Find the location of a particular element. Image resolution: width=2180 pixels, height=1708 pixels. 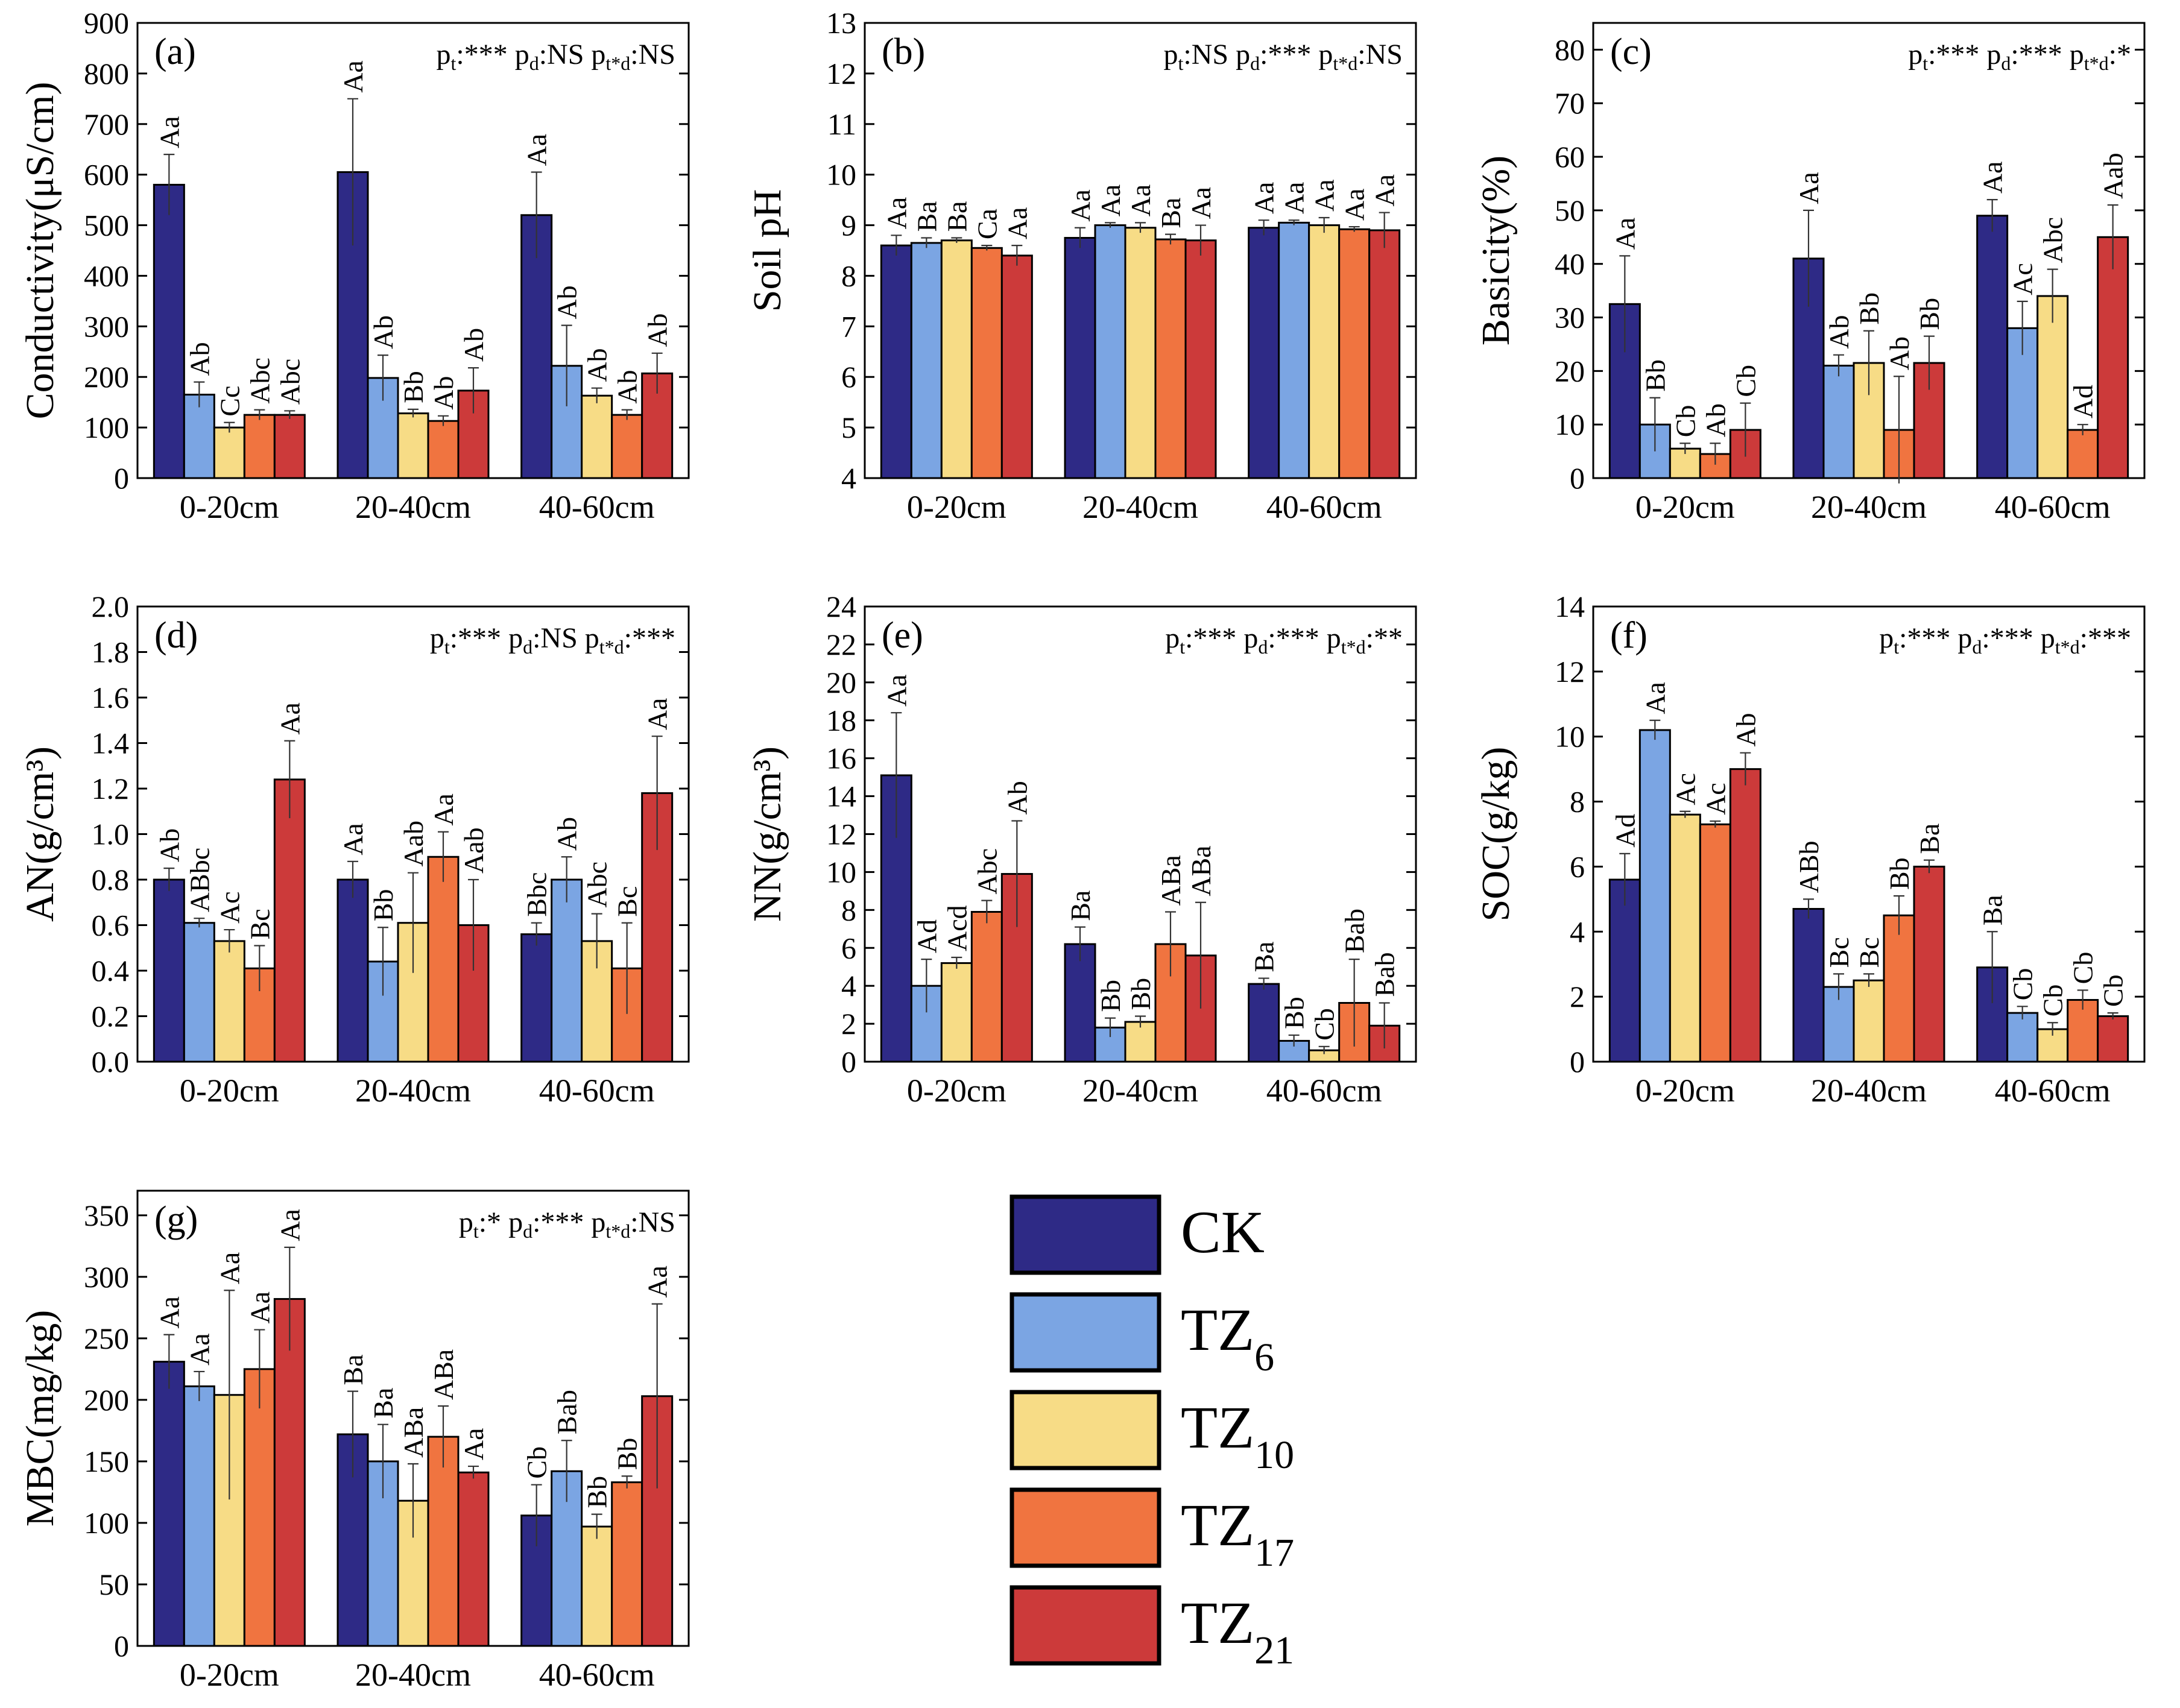

y-tick-label: 22 is located at coordinates (841, 644).